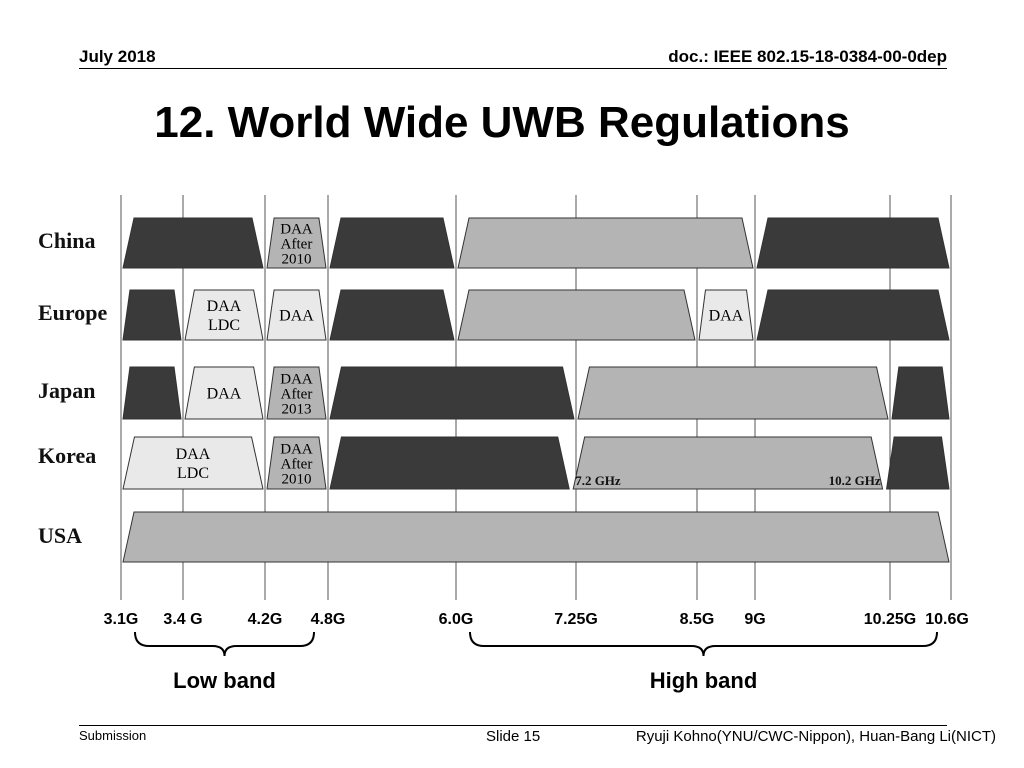  What do you see at coordinates (754, 619) in the screenshot?
I see `tick-label-7: 9G` at bounding box center [754, 619].